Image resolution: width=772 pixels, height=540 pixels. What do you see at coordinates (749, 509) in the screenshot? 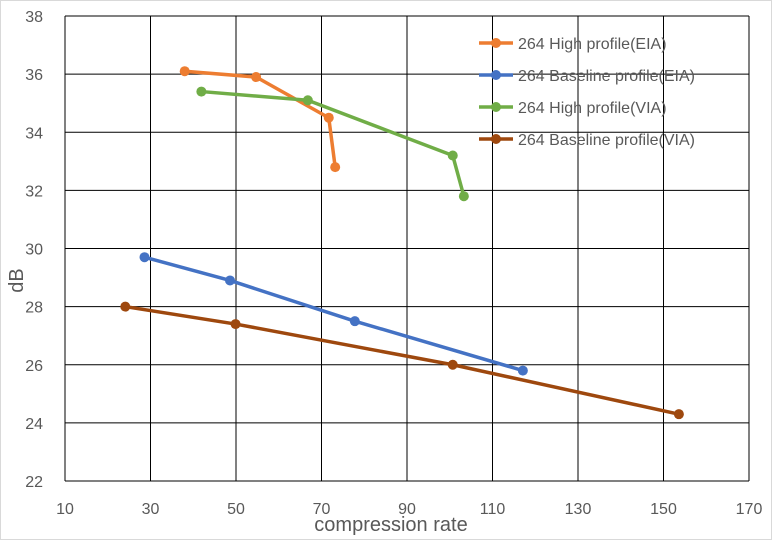
I see `x-tick-label: 170` at bounding box center [749, 509].